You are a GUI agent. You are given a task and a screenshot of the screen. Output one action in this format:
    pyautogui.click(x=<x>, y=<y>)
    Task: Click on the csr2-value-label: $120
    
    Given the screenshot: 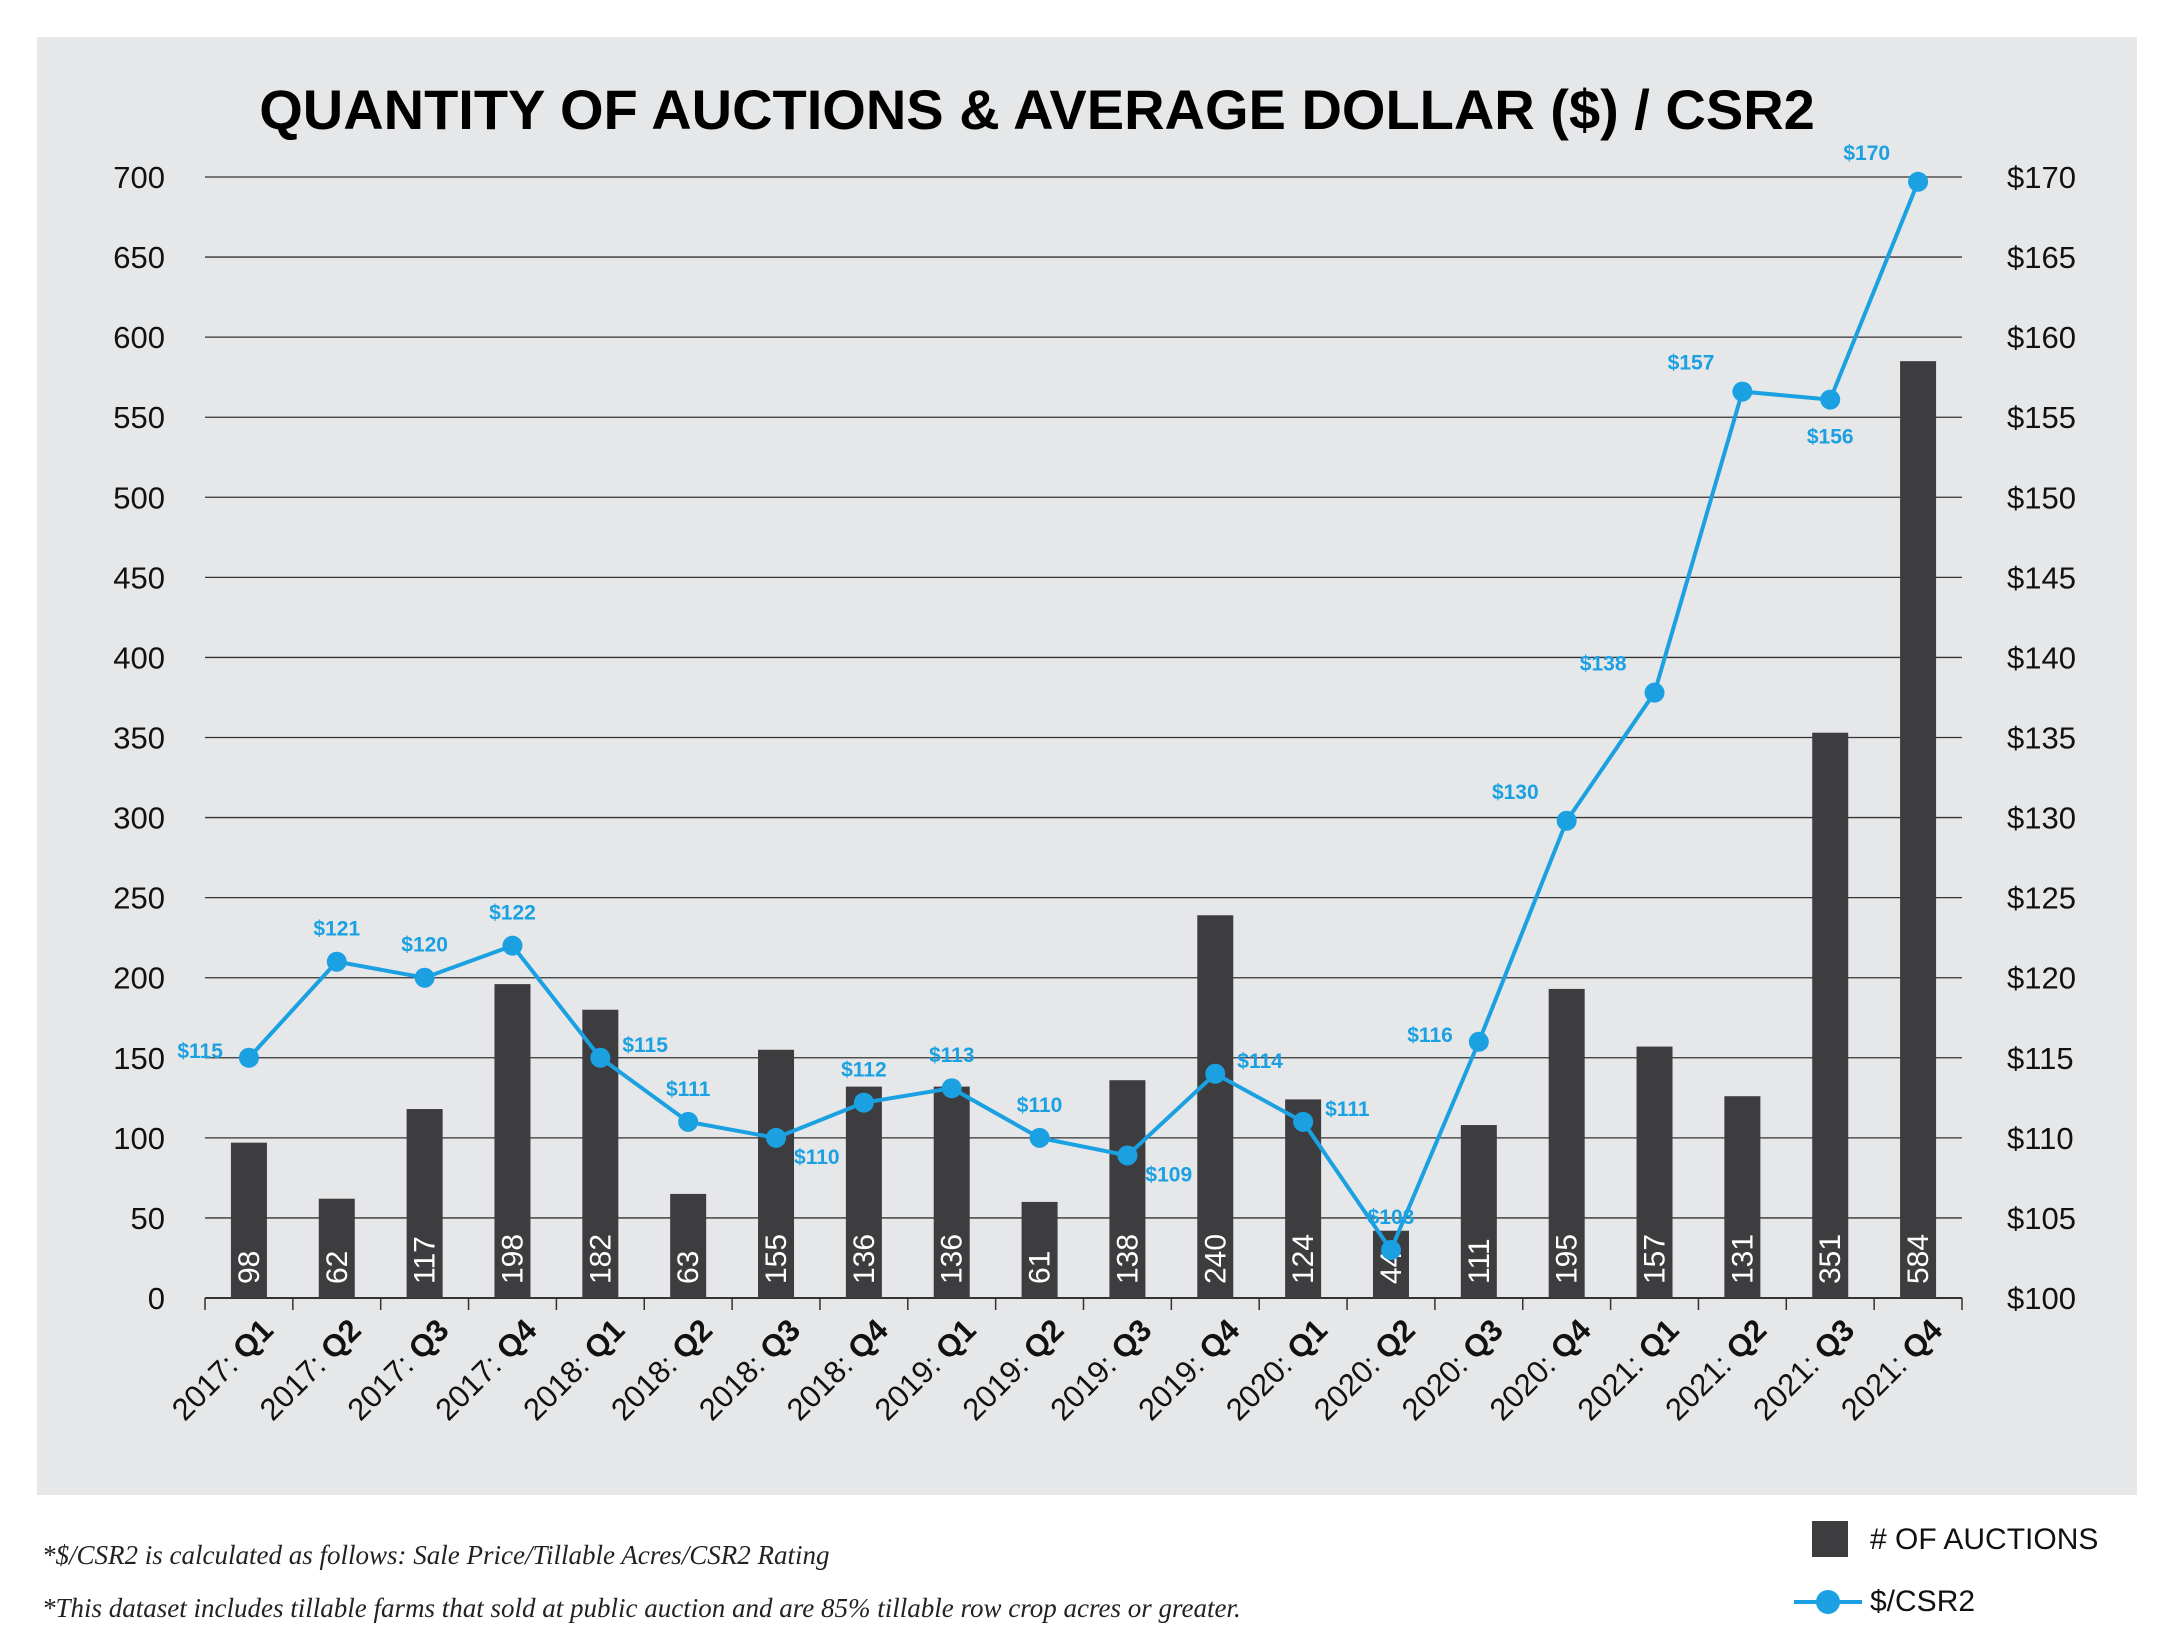 What is the action you would take?
    pyautogui.click(x=424, y=945)
    